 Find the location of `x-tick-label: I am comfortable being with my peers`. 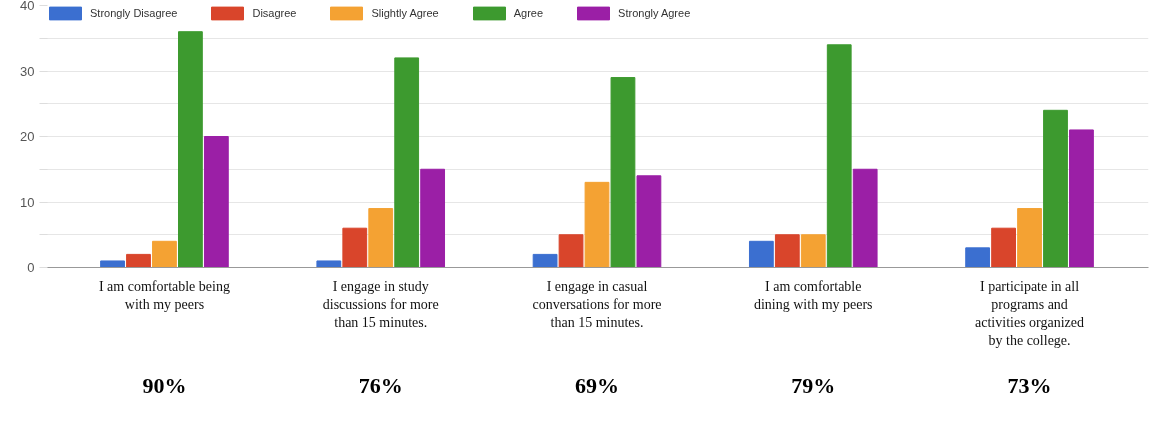

x-tick-label: I am comfortable being with my peers is located at coordinates (164, 295).